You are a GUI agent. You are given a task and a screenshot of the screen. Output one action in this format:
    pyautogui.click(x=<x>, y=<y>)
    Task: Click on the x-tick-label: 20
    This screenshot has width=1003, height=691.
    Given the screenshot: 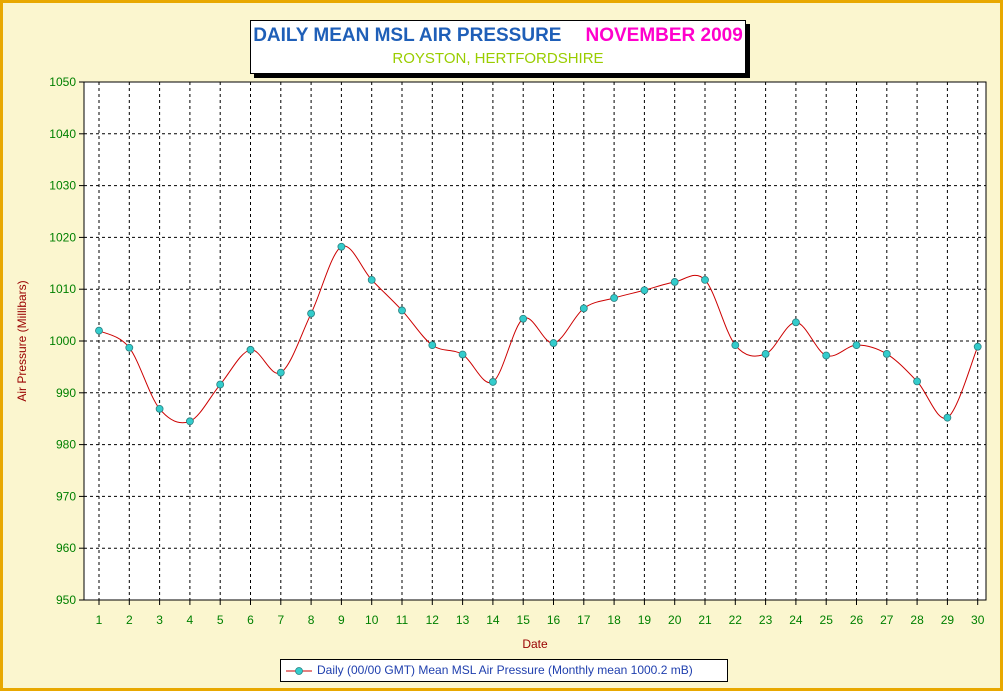 What is the action you would take?
    pyautogui.click(x=675, y=620)
    